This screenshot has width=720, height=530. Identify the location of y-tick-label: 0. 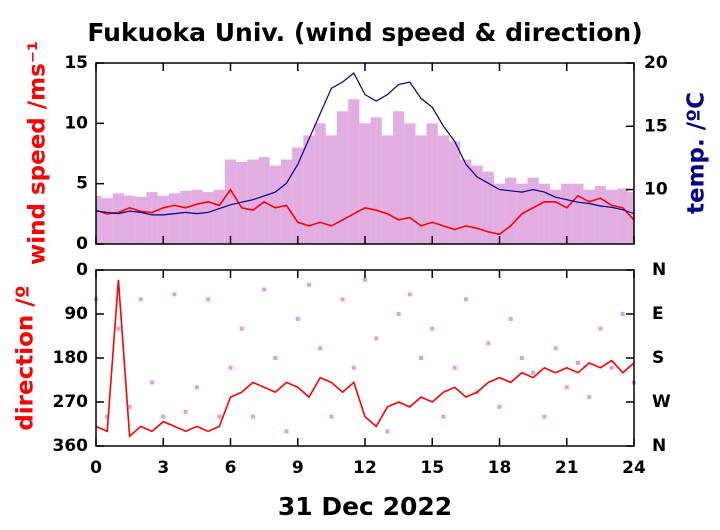
(82, 244).